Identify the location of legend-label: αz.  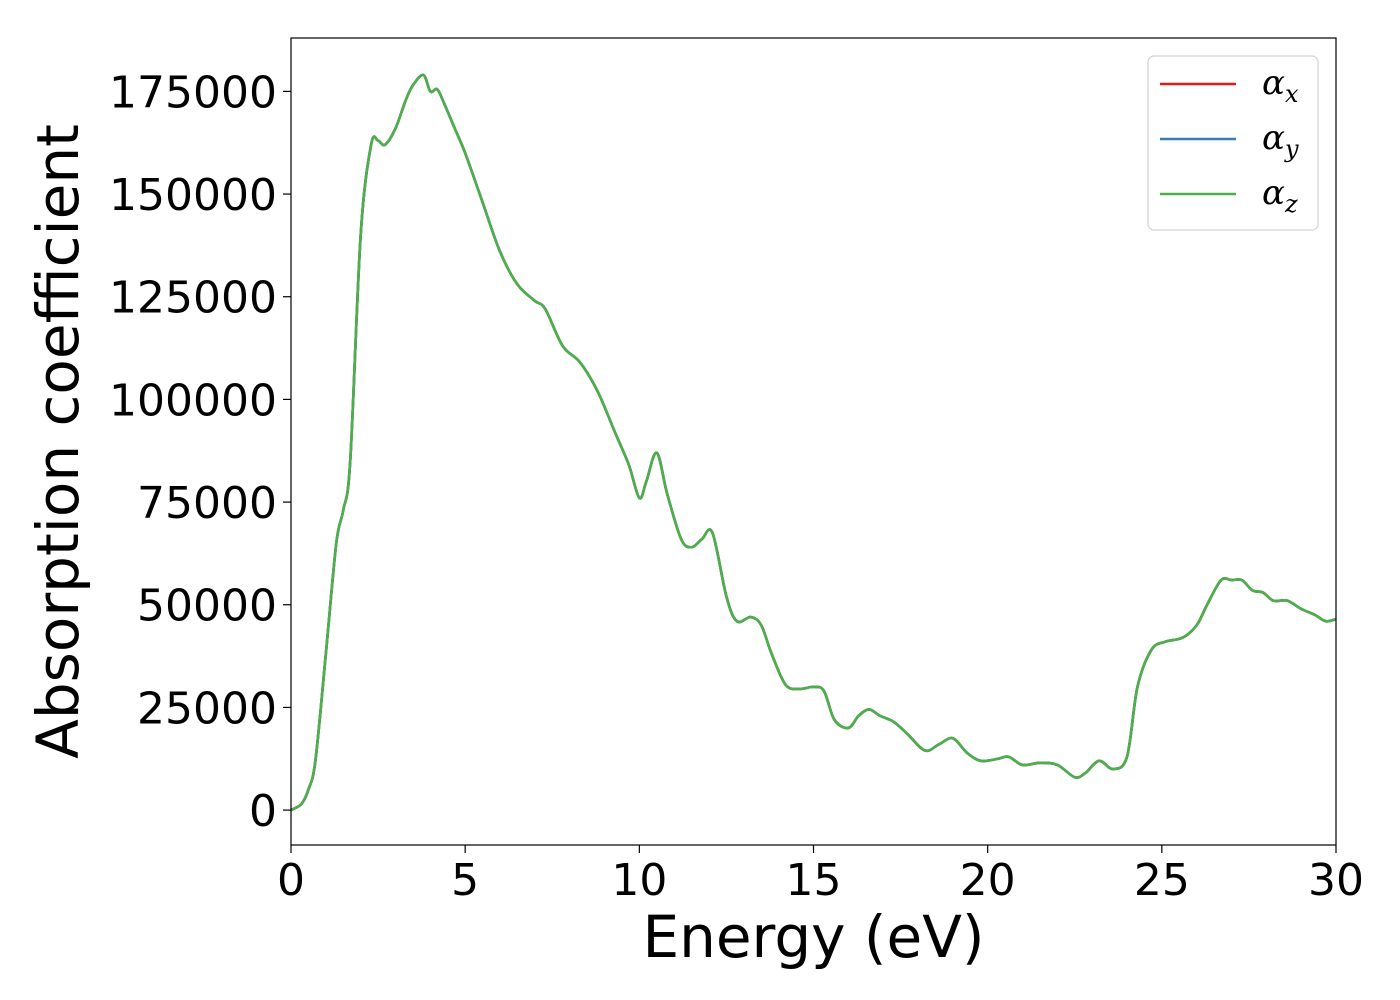
(1280, 195).